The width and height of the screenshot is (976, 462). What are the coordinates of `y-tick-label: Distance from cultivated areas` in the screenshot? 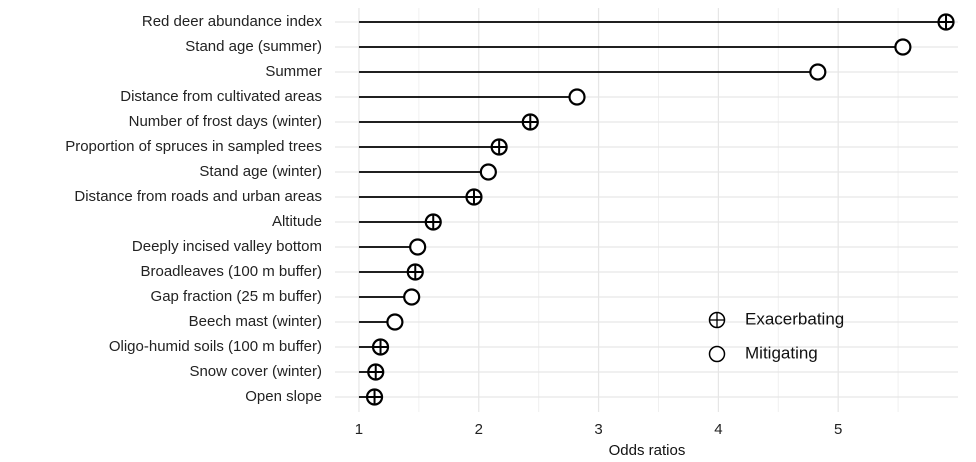 It's located at (221, 96).